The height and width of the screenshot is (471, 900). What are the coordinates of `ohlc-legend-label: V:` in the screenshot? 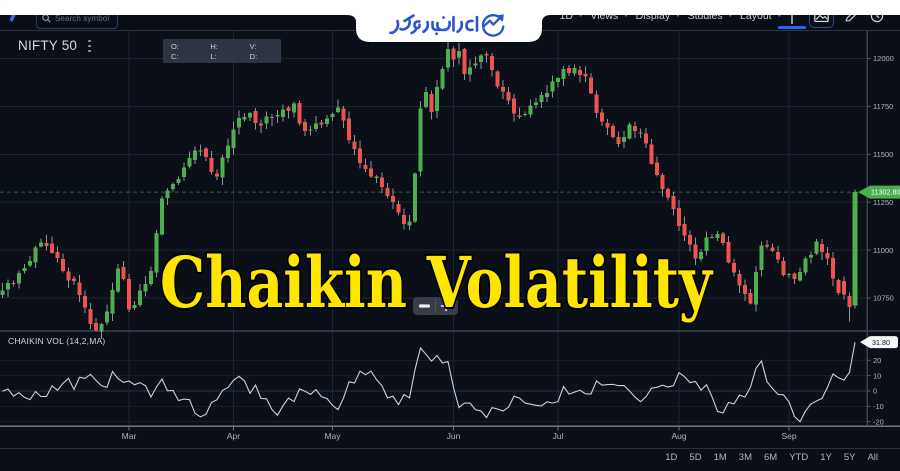 It's located at (253, 46).